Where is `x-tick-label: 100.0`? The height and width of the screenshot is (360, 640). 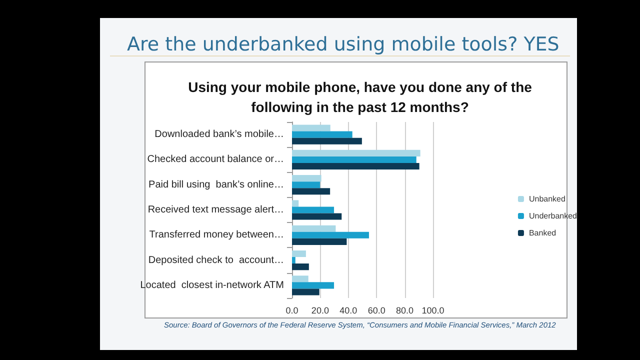
x-tick-label: 100.0 is located at coordinates (433, 311).